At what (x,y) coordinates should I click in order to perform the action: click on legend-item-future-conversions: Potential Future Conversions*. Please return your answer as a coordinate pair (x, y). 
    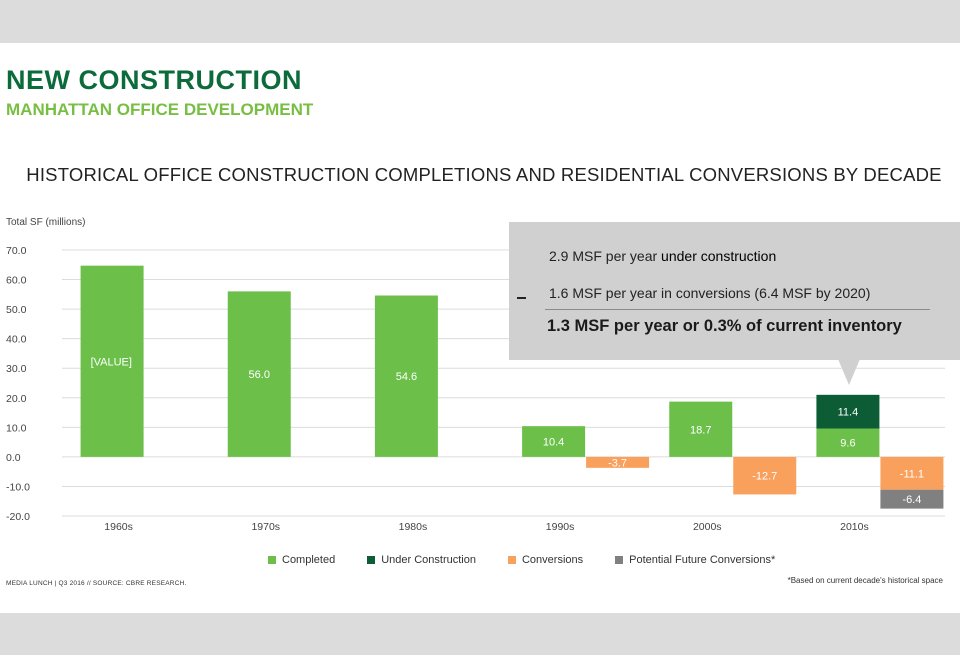
    Looking at the image, I should click on (695, 560).